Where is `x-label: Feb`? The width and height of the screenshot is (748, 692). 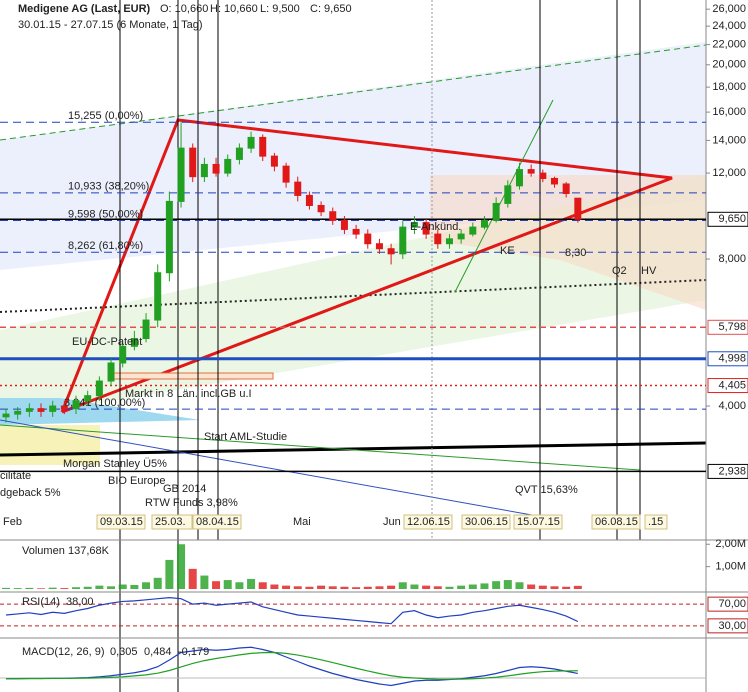 x-label: Feb is located at coordinates (12, 522).